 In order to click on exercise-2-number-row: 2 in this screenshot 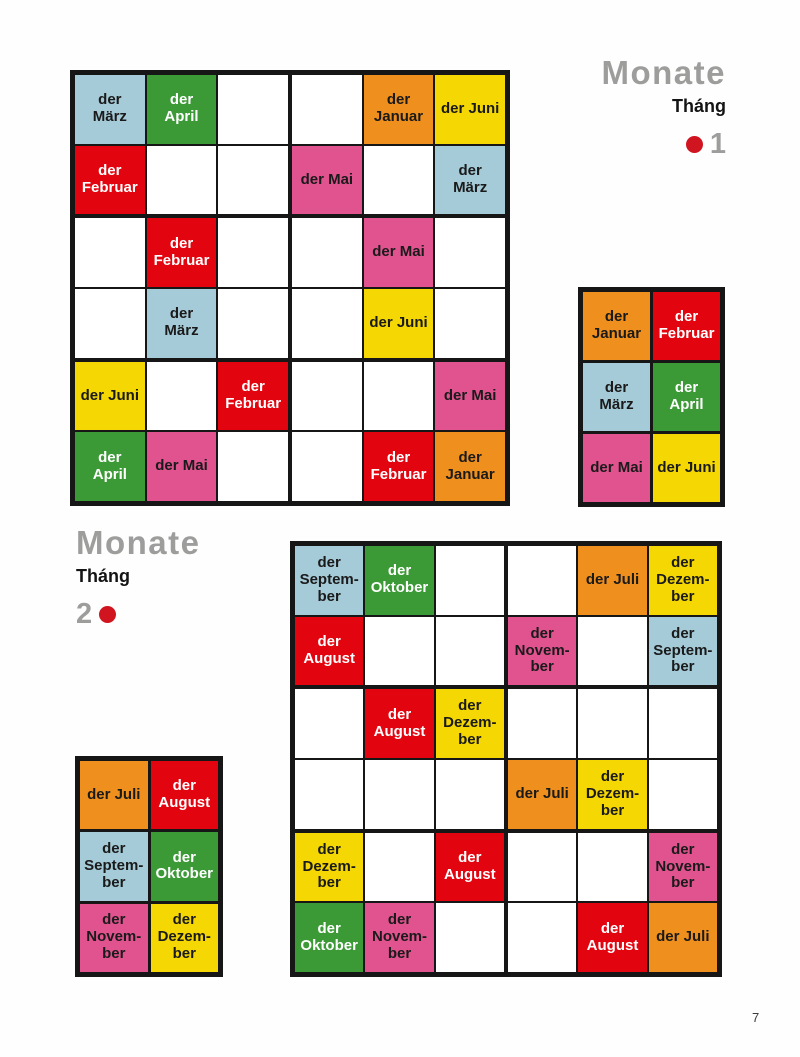, I will do `click(96, 614)`.